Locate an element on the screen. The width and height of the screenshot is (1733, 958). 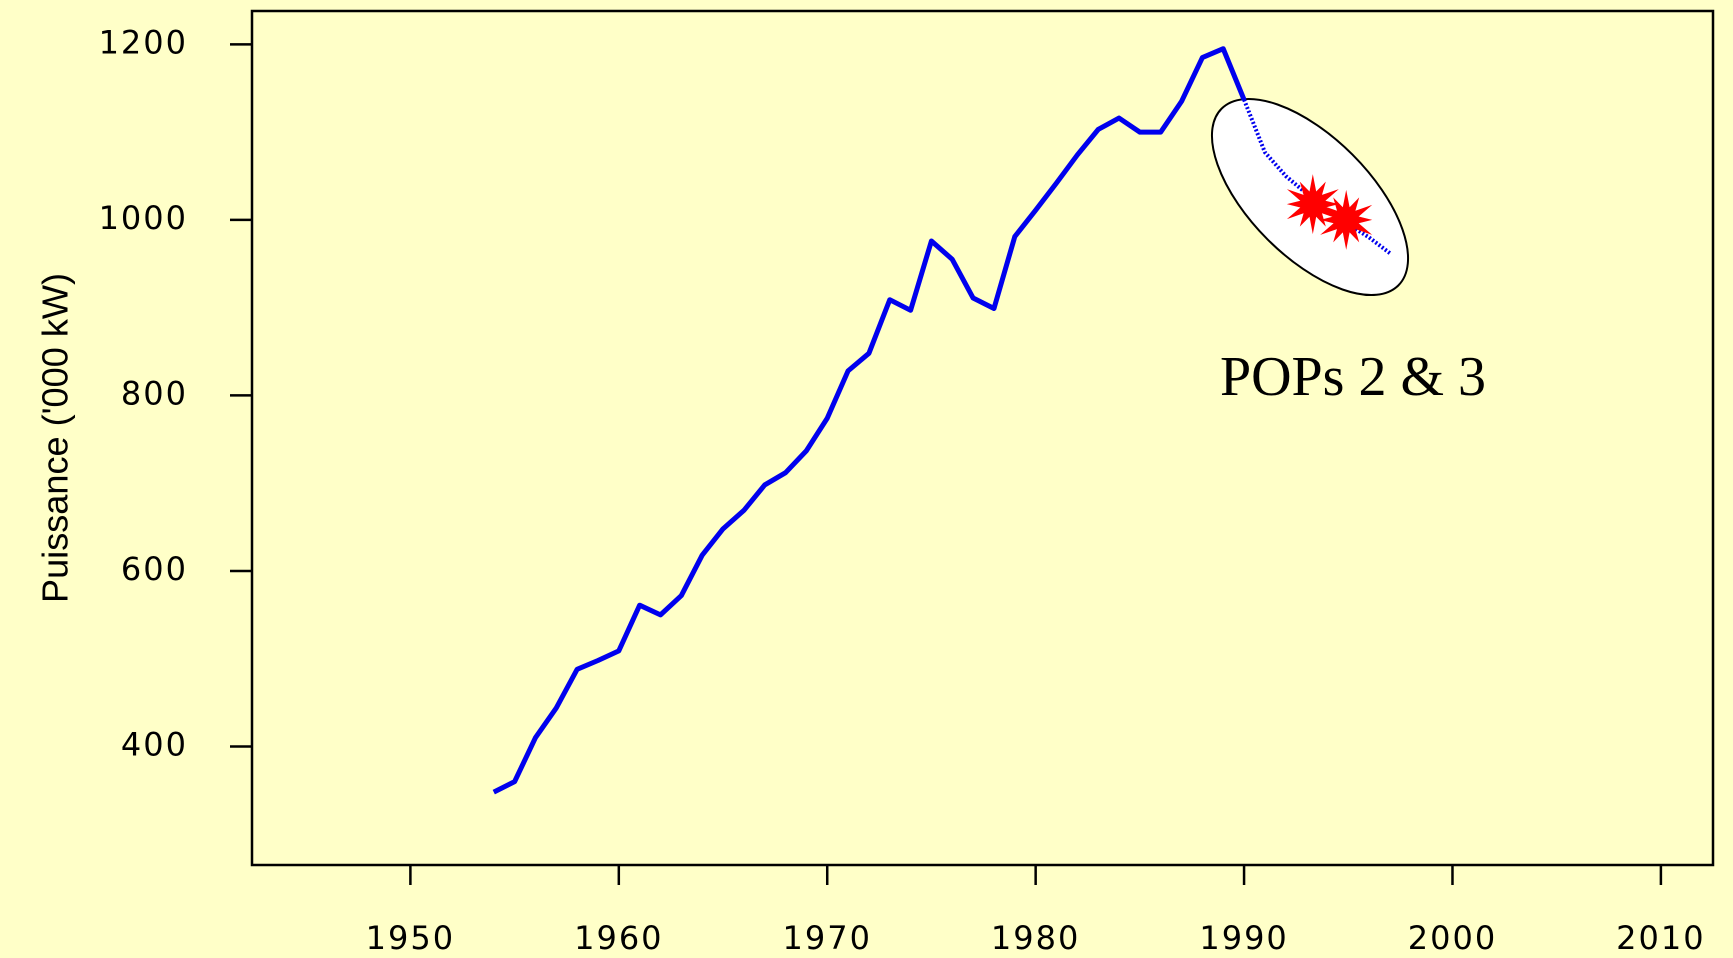
y-axis-label: Puissance ('000 kW) is located at coordinates (55, 438).